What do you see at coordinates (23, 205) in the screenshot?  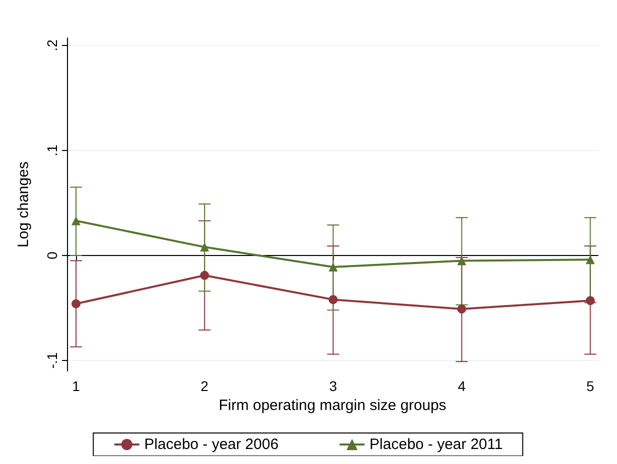 I see `y-axis-title: Log changes` at bounding box center [23, 205].